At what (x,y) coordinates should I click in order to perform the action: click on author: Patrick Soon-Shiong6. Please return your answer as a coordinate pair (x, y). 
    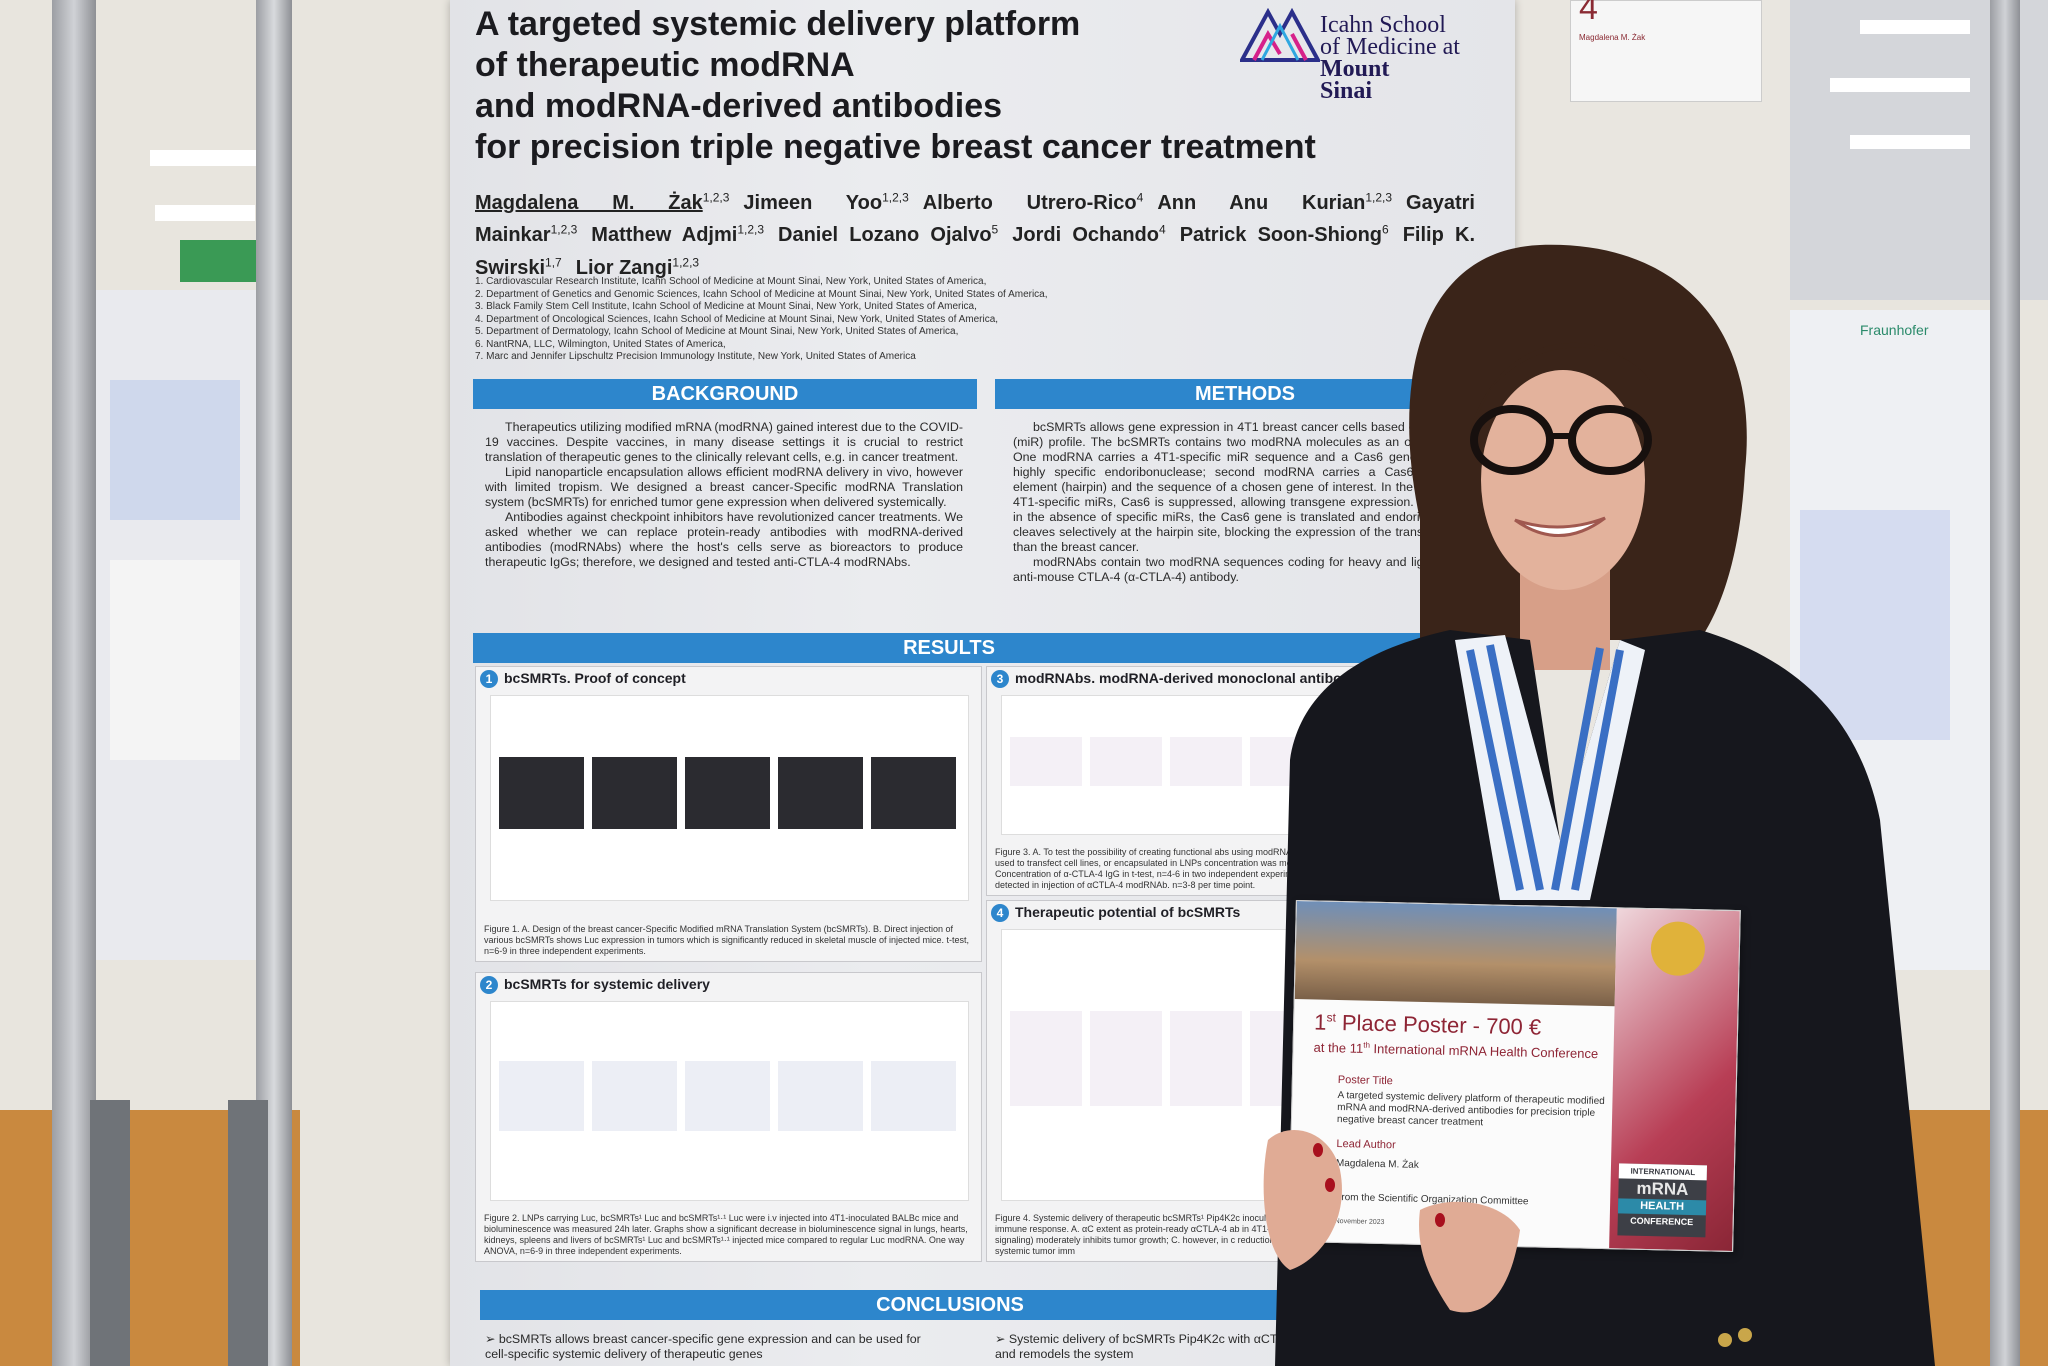
    Looking at the image, I should click on (1284, 234).